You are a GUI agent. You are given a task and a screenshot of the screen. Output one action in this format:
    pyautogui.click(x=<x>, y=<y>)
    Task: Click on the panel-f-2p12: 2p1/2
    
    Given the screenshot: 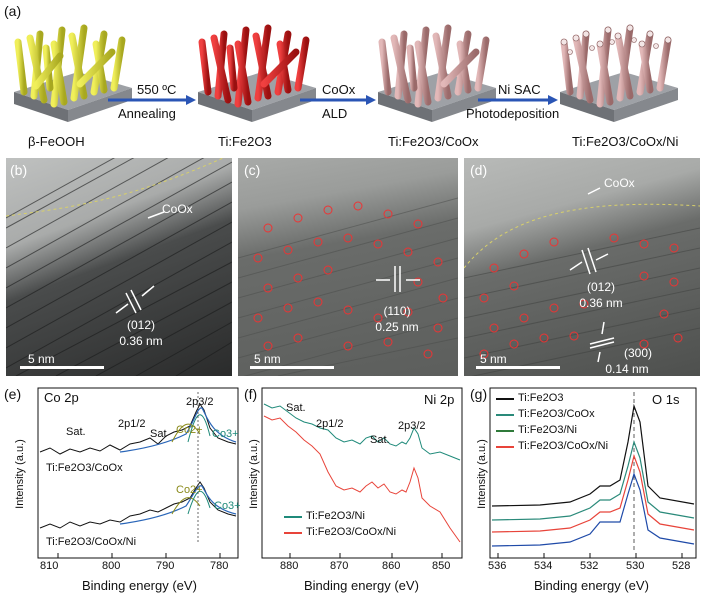 What is the action you would take?
    pyautogui.click(x=330, y=424)
    